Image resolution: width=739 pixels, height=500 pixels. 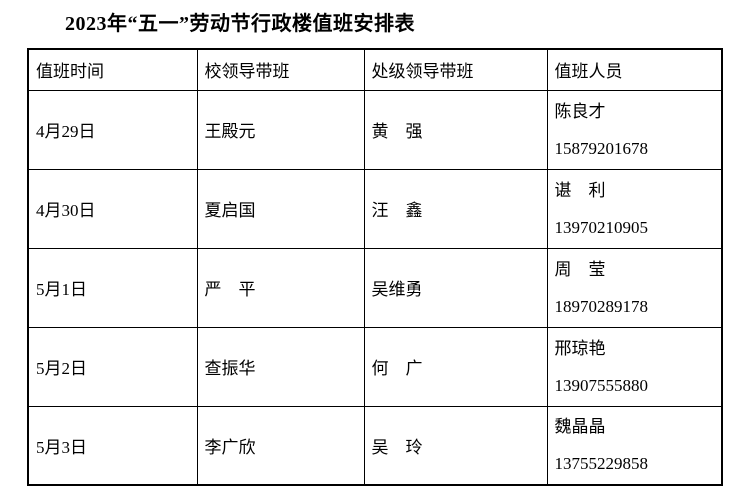 What do you see at coordinates (634, 129) in the screenshot?
I see `staff-cell: 陈良才 15879201678` at bounding box center [634, 129].